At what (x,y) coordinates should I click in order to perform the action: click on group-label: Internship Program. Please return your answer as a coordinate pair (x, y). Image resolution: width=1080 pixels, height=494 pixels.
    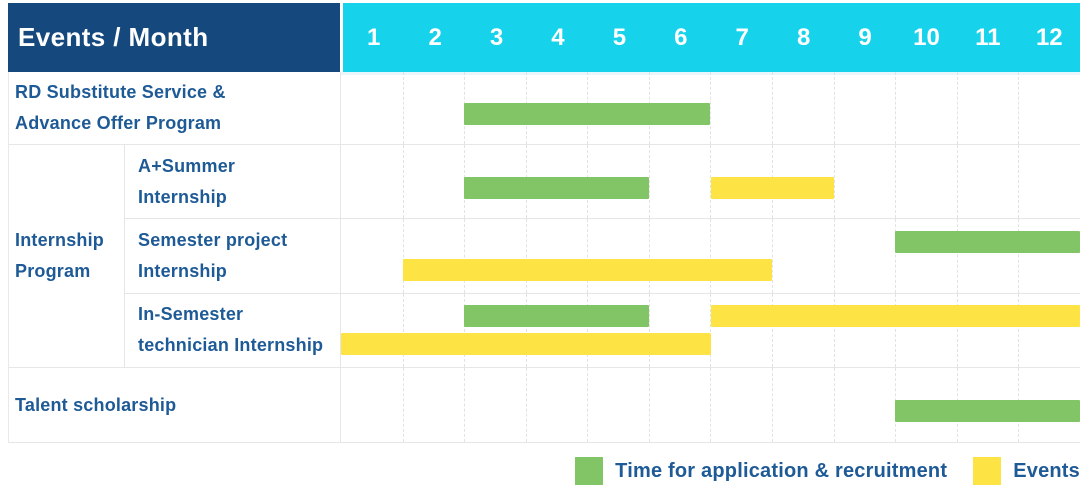
    Looking at the image, I should click on (67, 256).